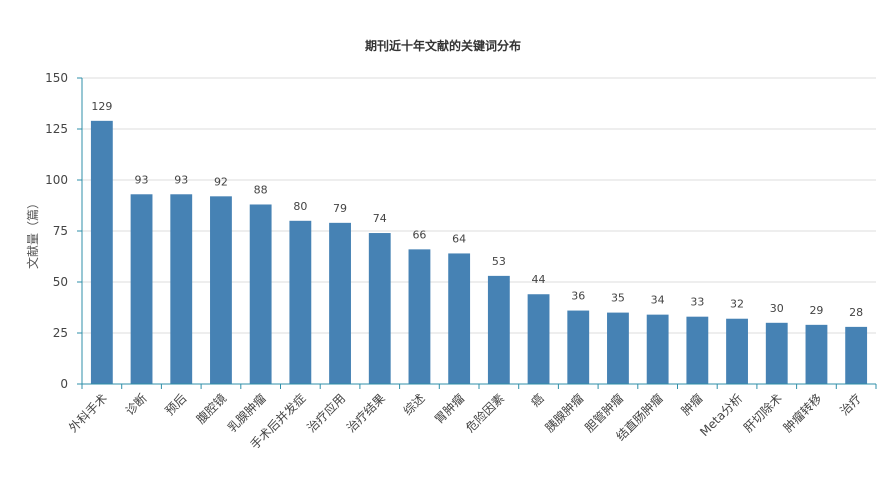  Describe the element at coordinates (101, 106) in the screenshot. I see `data-label: 129` at that location.